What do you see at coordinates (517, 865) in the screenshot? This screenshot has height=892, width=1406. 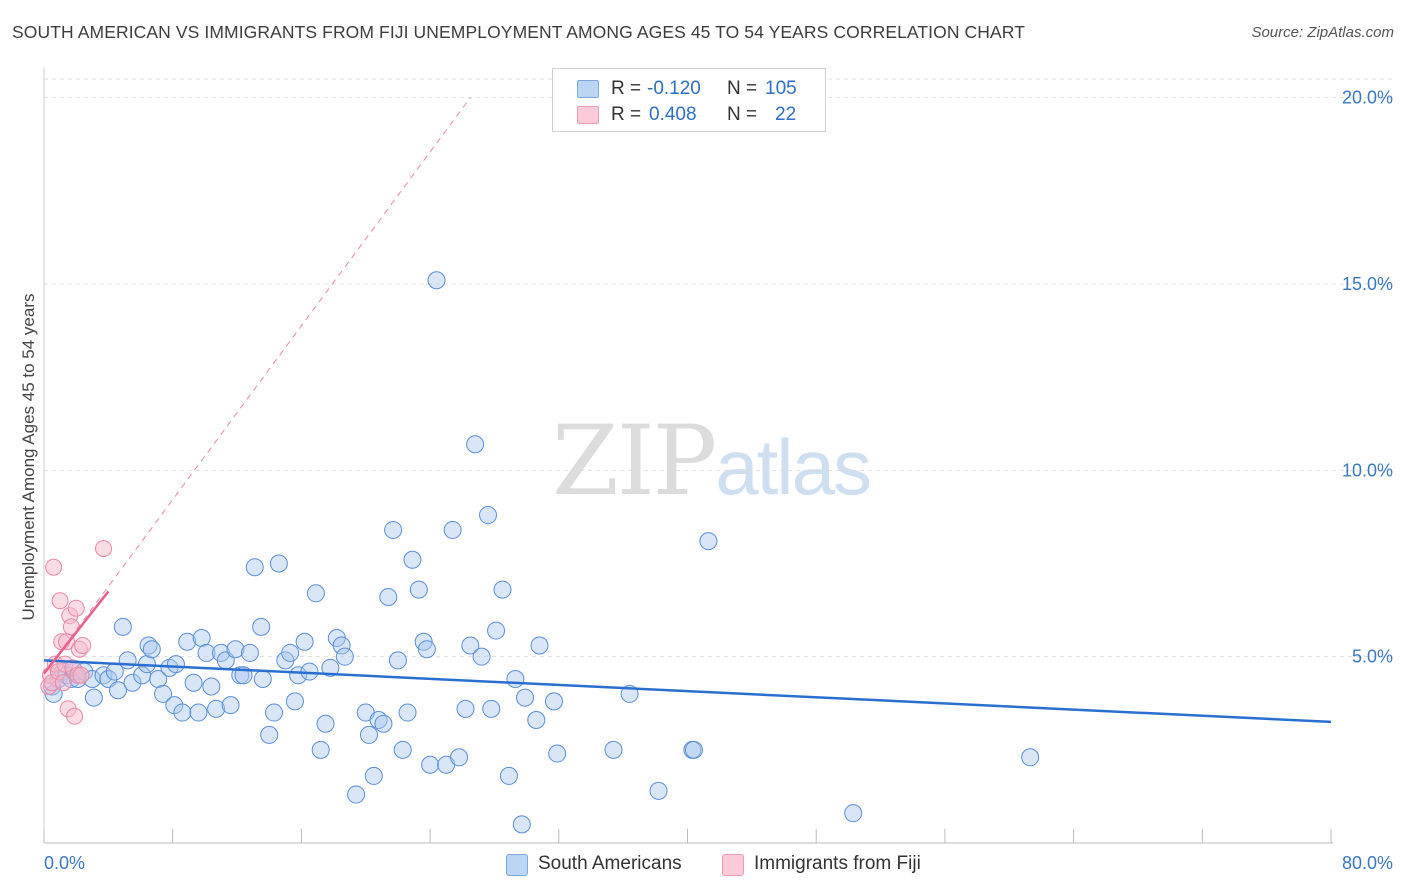 I see `legend-swatch-blue` at bounding box center [517, 865].